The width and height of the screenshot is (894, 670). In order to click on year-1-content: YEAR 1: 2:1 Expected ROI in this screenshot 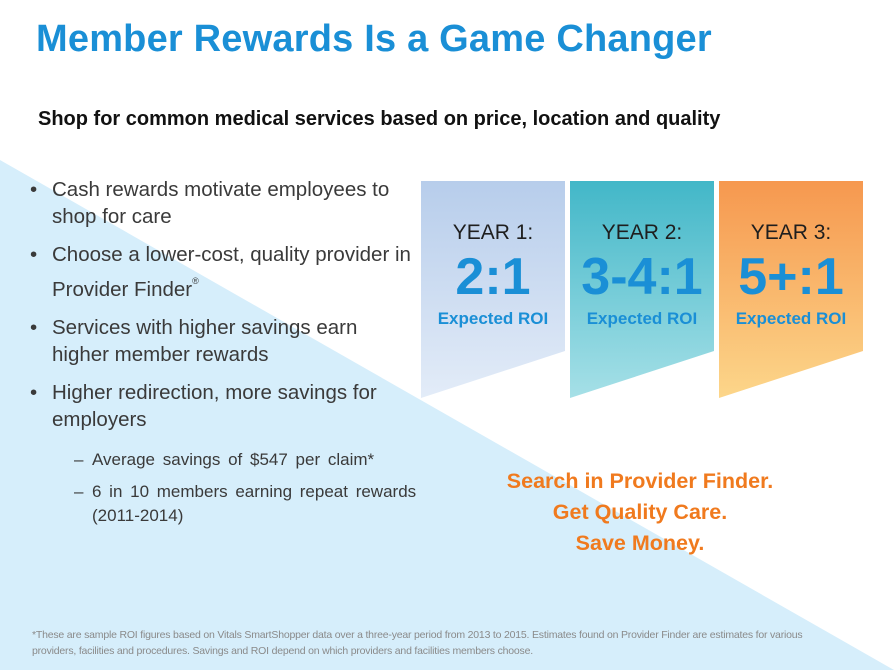, I will do `click(493, 275)`.